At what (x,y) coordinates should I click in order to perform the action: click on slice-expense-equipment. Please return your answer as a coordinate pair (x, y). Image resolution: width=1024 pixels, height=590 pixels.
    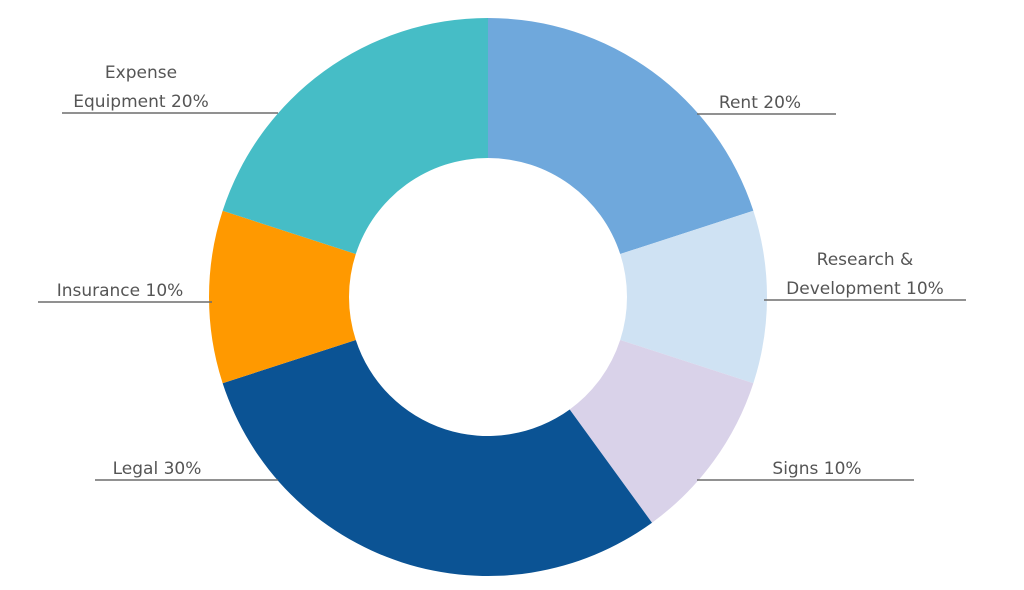
    Looking at the image, I should click on (355, 136).